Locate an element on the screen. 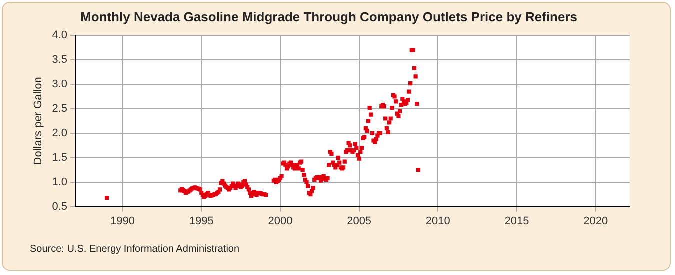  y-tick-label: 1.0 is located at coordinates (60, 182).